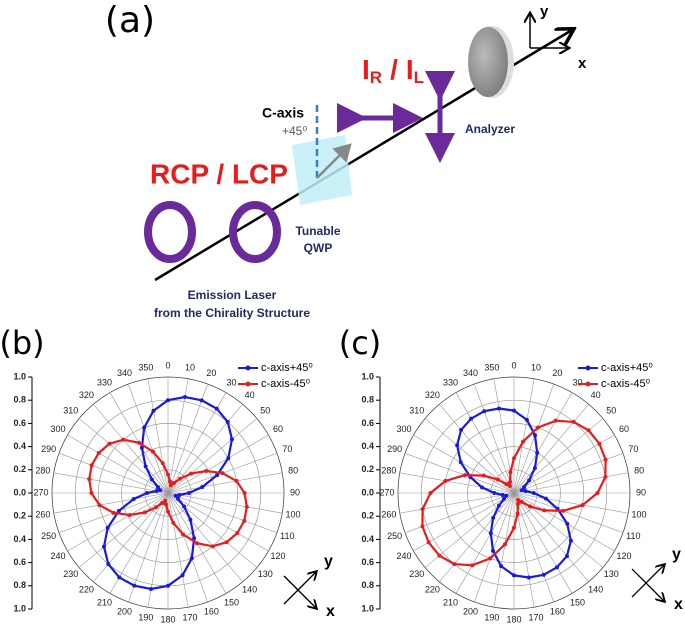 Image resolution: width=685 pixels, height=628 pixels. I want to click on angle-tick-label: 280, so click(388, 470).